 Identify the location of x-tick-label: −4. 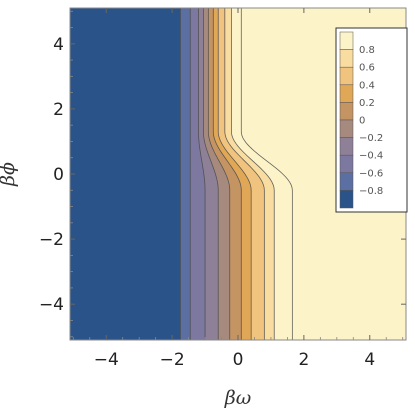
(106, 360).